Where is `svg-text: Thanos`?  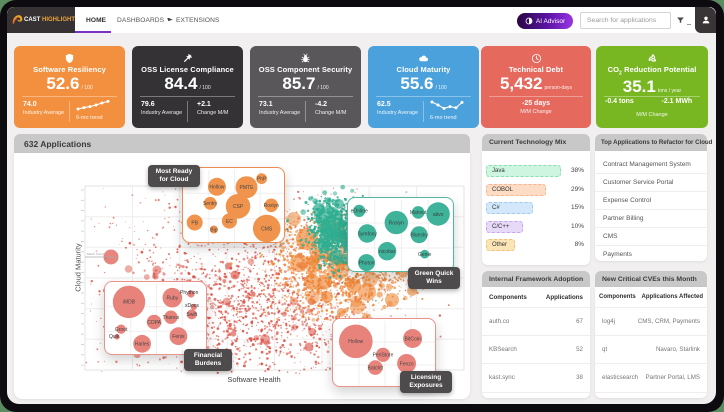 svg-text: Thanos is located at coordinates (171, 318).